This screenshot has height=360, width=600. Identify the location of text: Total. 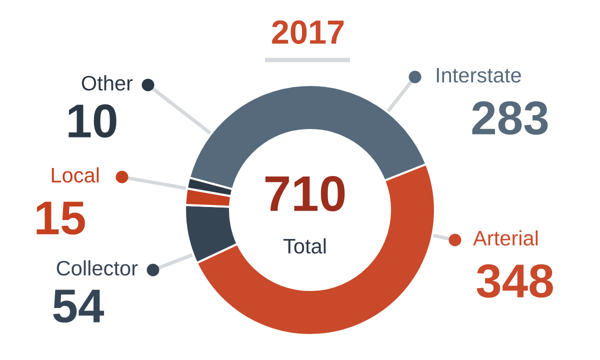
(304, 246).